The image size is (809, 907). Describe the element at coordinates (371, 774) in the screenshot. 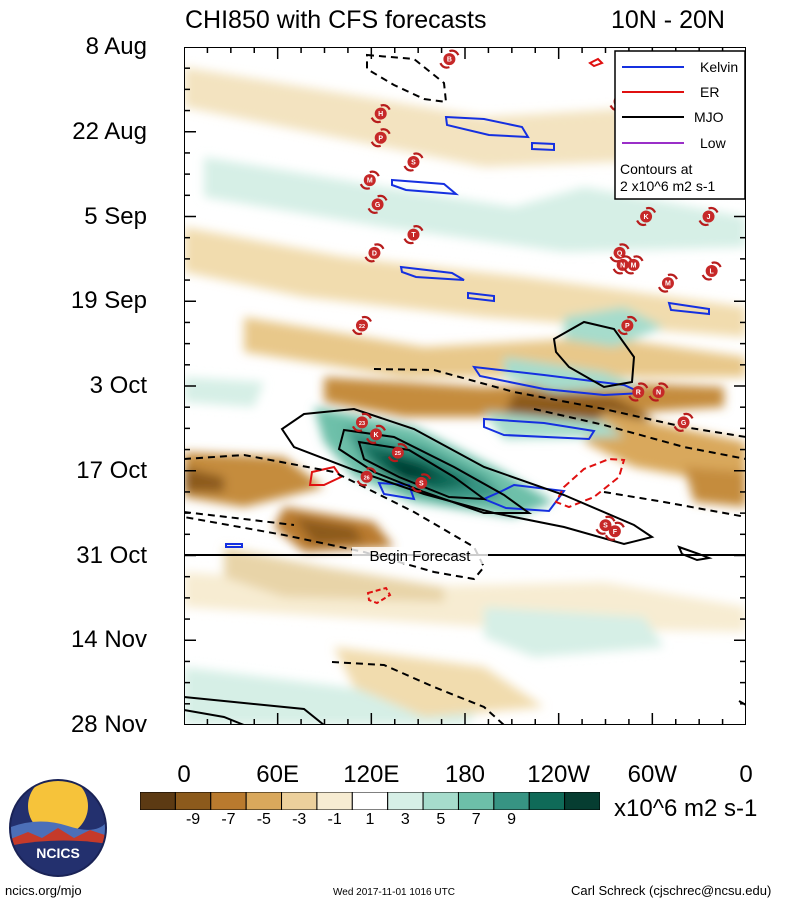

I see `x-tick-label: 120E` at that location.